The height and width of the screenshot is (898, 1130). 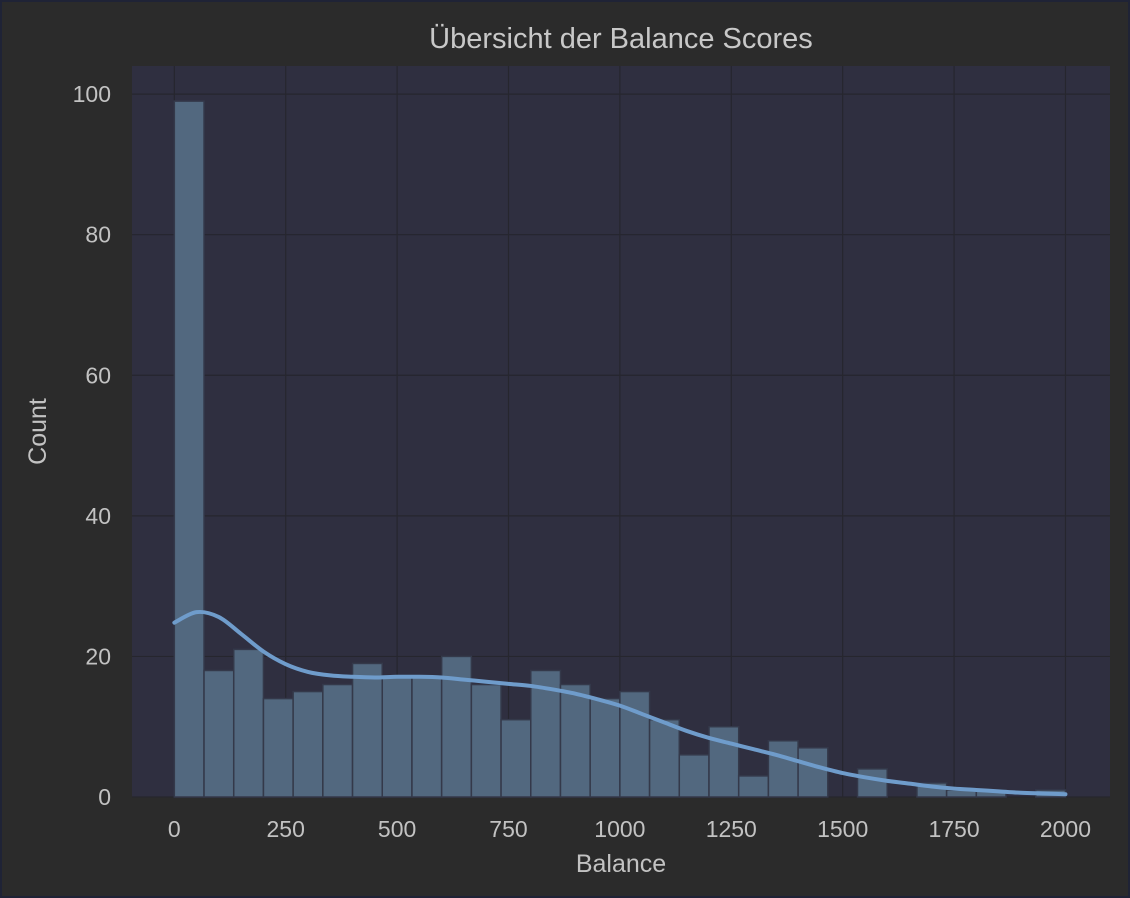 What do you see at coordinates (286, 829) in the screenshot?
I see `x-tick-label: 250` at bounding box center [286, 829].